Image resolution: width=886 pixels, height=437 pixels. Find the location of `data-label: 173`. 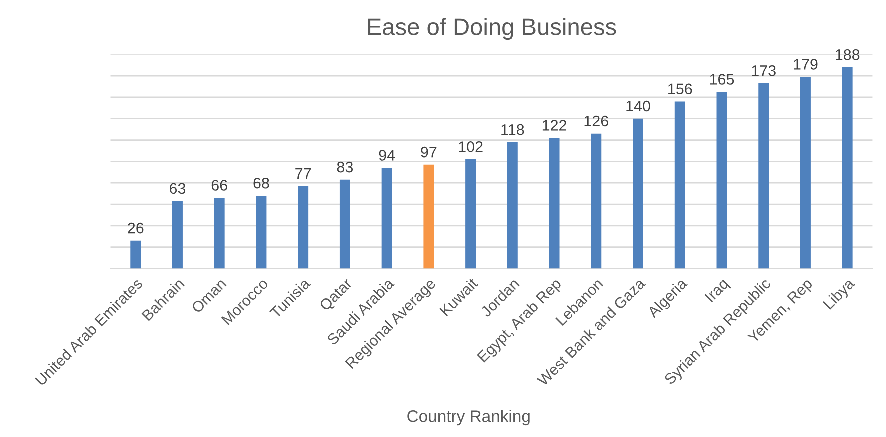

data-label: 173 is located at coordinates (764, 71).